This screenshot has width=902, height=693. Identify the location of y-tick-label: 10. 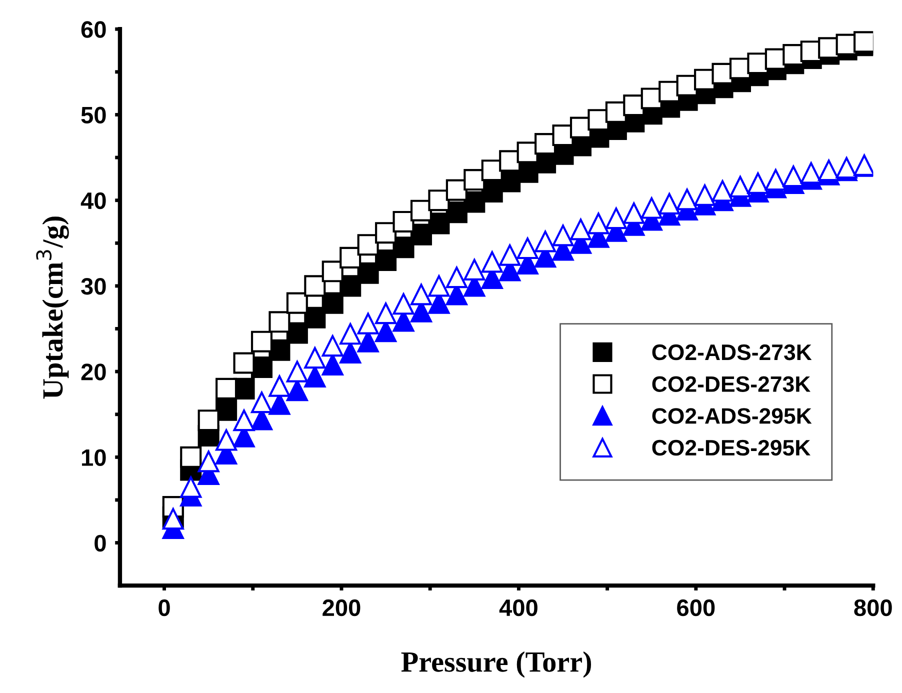
(94, 457).